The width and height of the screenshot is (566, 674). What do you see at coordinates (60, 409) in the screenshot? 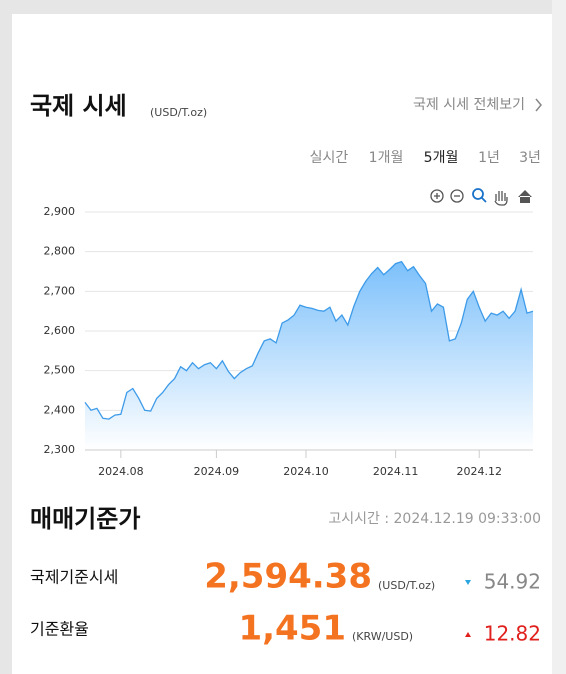
I see `y-tick-label: 2,400` at bounding box center [60, 409].